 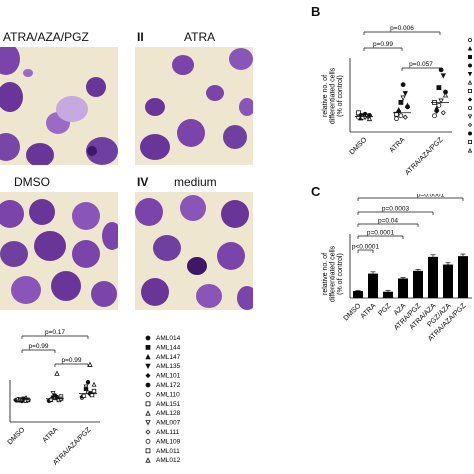 I want to click on x-tick-label: PGZ, so click(x=385, y=310).